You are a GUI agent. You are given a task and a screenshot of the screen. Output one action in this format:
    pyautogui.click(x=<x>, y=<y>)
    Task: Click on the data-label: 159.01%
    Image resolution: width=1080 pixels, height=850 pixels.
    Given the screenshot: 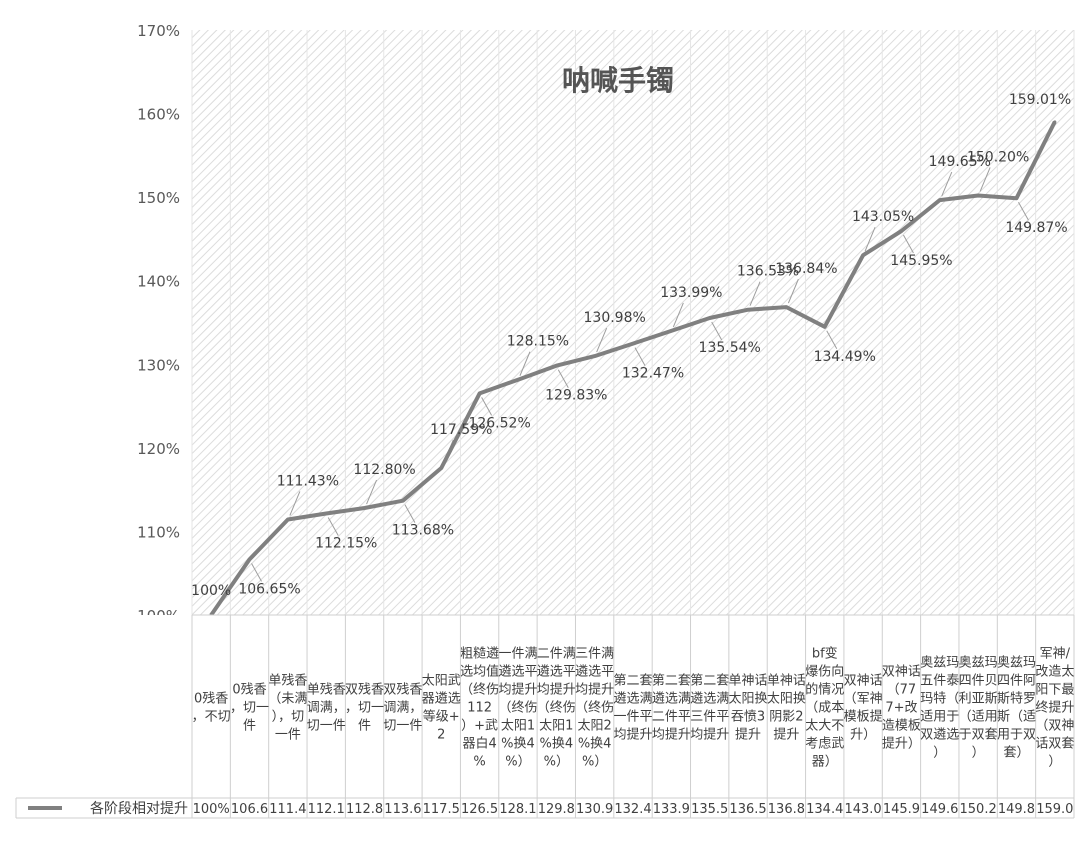 What is the action you would take?
    pyautogui.click(x=1040, y=100)
    